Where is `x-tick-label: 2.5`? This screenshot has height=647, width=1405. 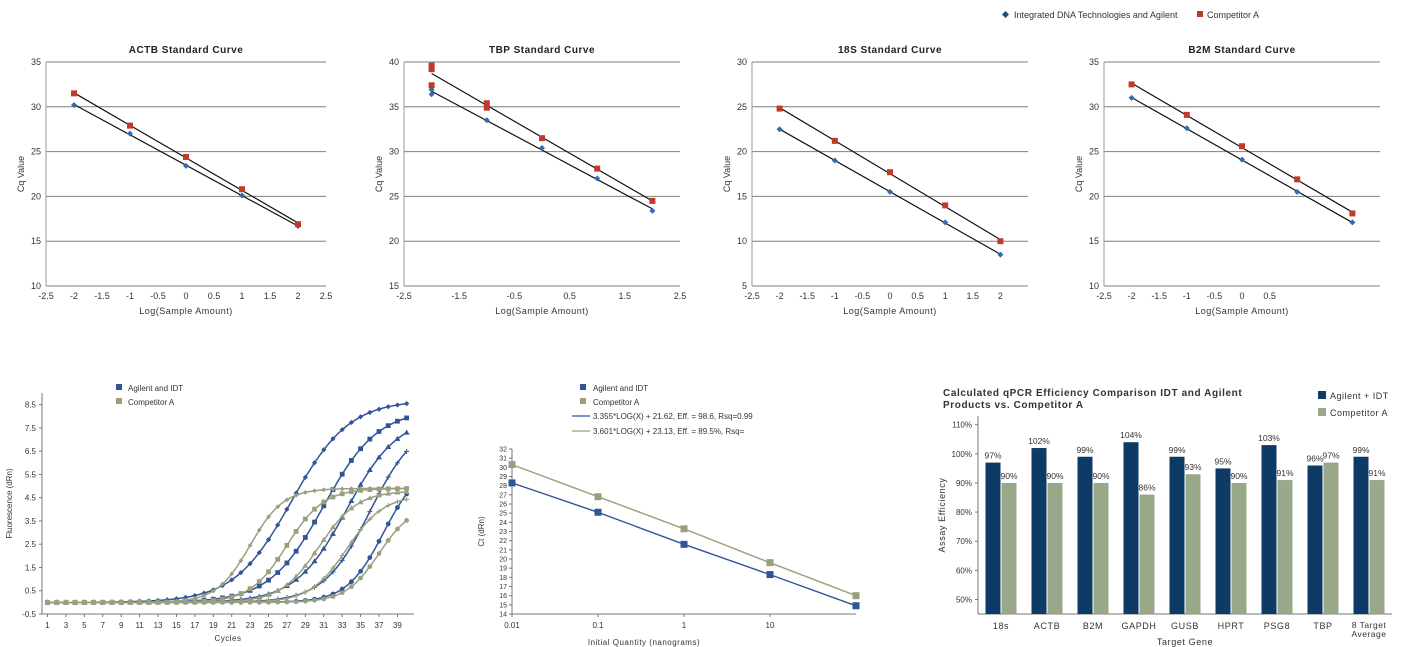
x-tick-label: 2.5 is located at coordinates (680, 296).